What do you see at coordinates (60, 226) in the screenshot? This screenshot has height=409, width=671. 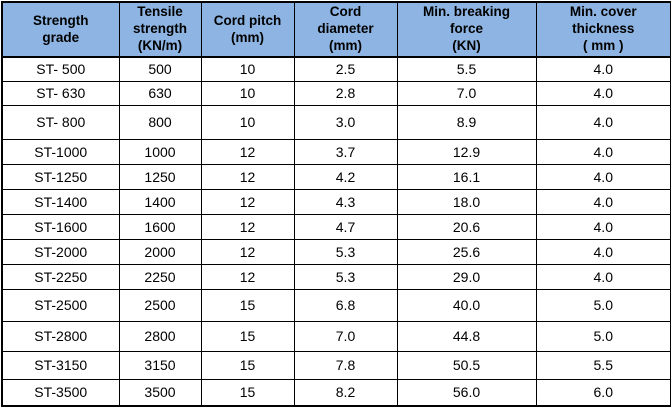 I see `cell-strength-grade: ST-1600` at bounding box center [60, 226].